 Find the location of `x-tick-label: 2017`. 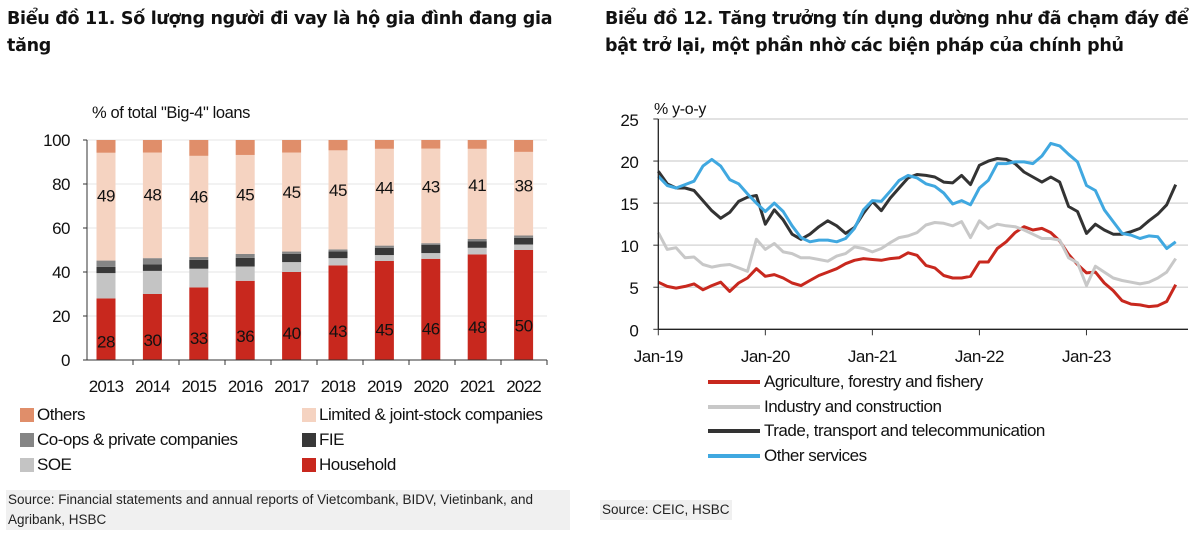

x-tick-label: 2017 is located at coordinates (291, 386).